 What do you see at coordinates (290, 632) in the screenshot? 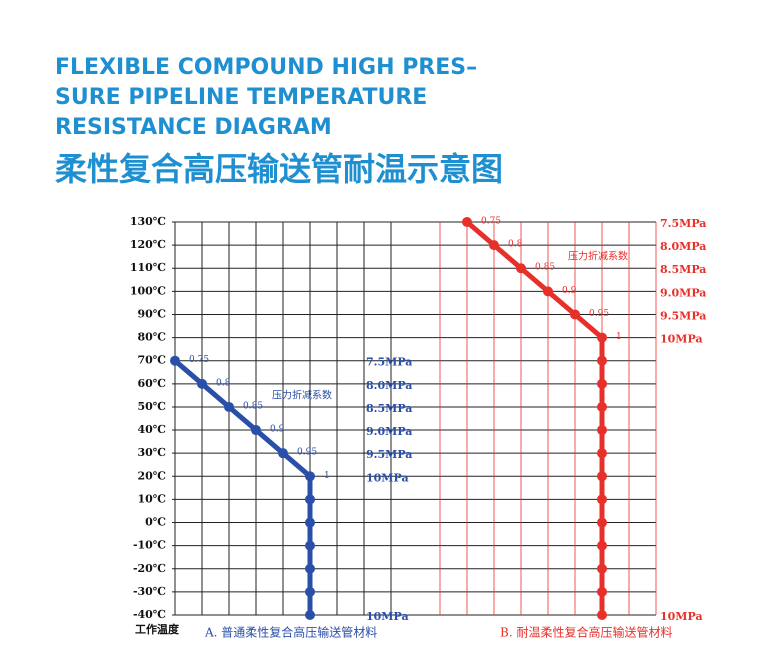
I see `caption: A. 普通柔性复合高压输送管材料` at bounding box center [290, 632].